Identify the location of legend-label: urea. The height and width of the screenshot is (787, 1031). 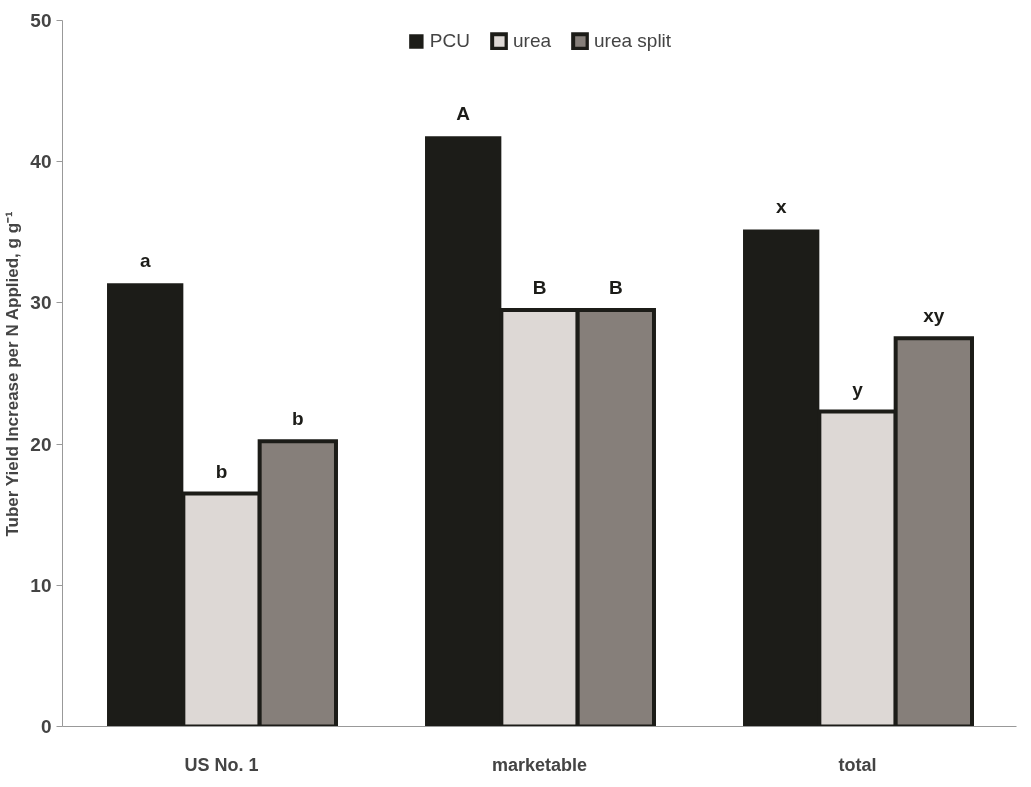
(532, 41).